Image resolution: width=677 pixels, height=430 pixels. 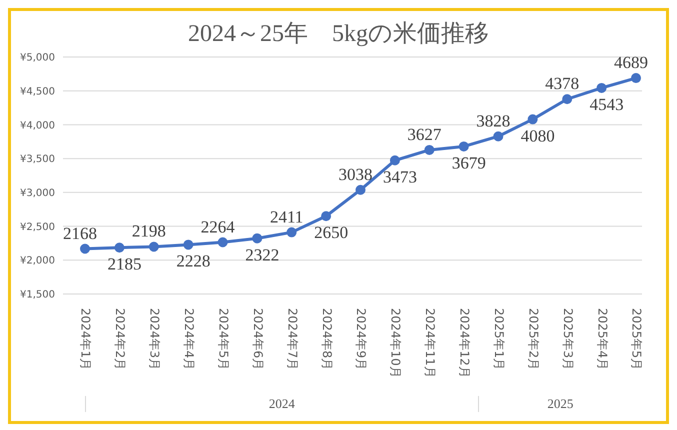 I want to click on data-label: 3828, so click(x=493, y=120).